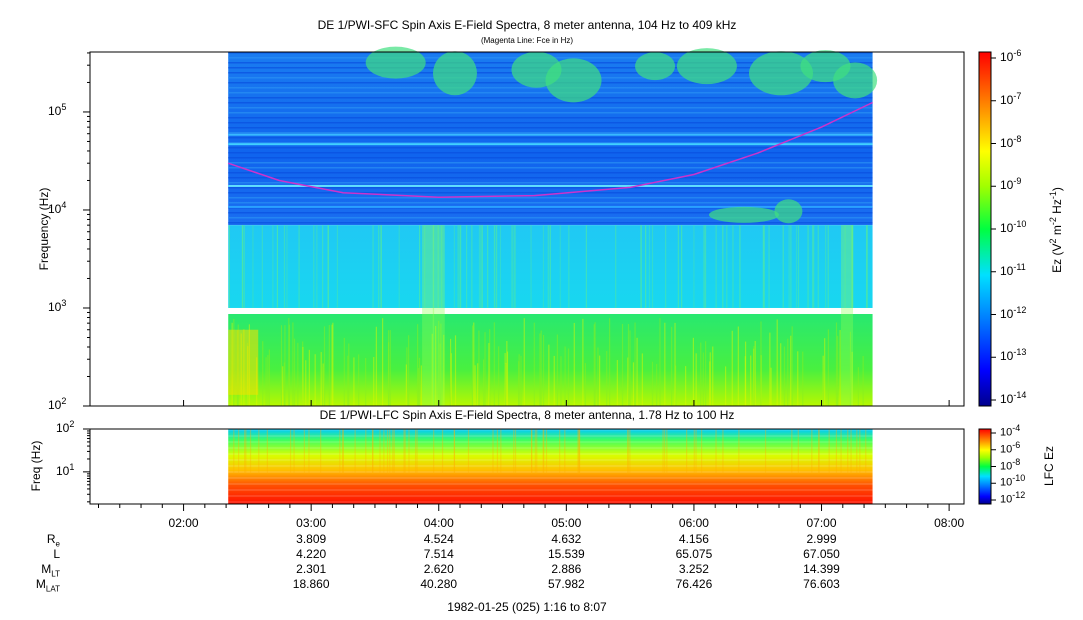  Describe the element at coordinates (57, 305) in the screenshot. I see `sfc-y-tick-label: 103` at that location.